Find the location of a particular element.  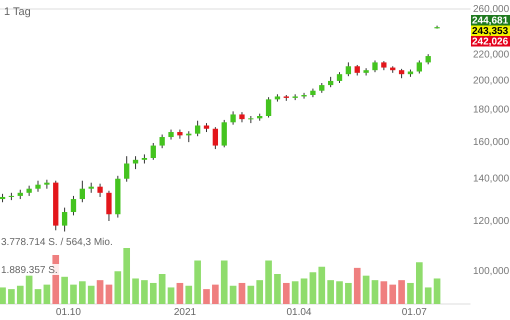

y-tick-label: 200,000 is located at coordinates (491, 81).